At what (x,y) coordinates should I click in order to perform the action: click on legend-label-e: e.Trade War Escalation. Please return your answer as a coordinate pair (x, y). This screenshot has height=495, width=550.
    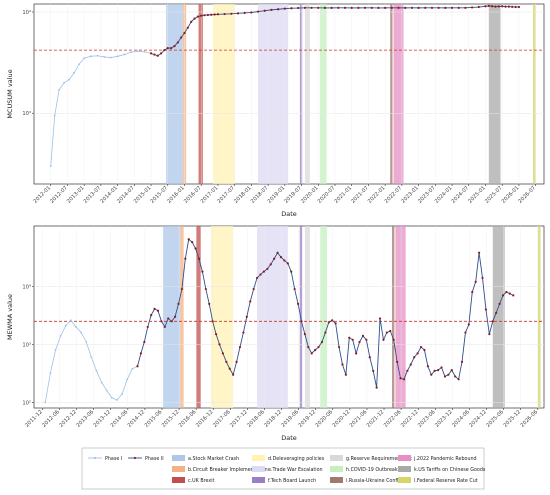
    Looking at the image, I should click on (295, 470).